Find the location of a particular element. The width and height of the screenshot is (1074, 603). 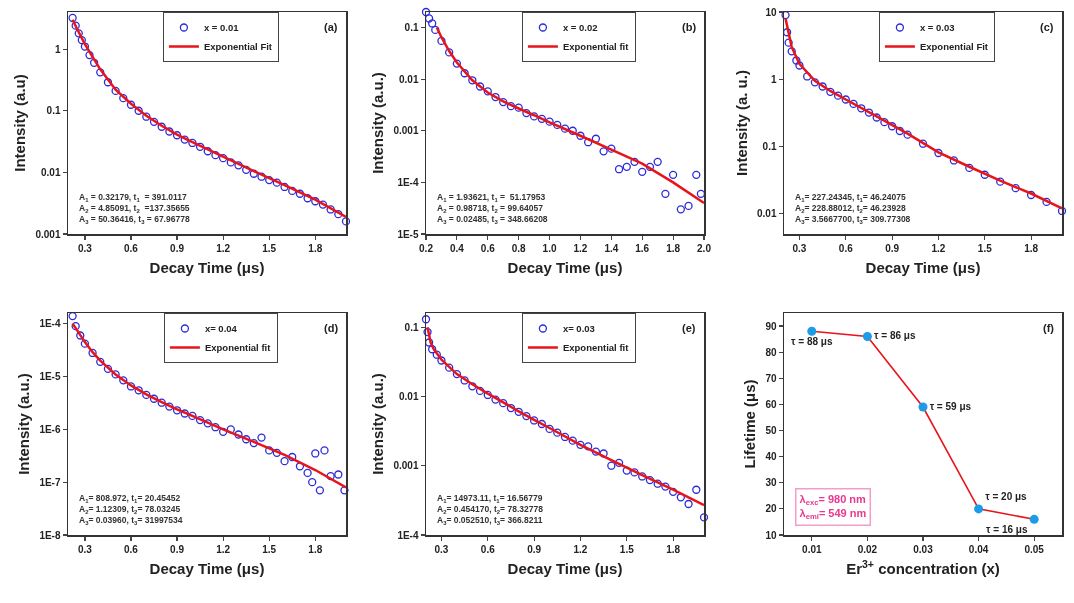

y-tick-label: 0.1 is located at coordinates (411, 327).